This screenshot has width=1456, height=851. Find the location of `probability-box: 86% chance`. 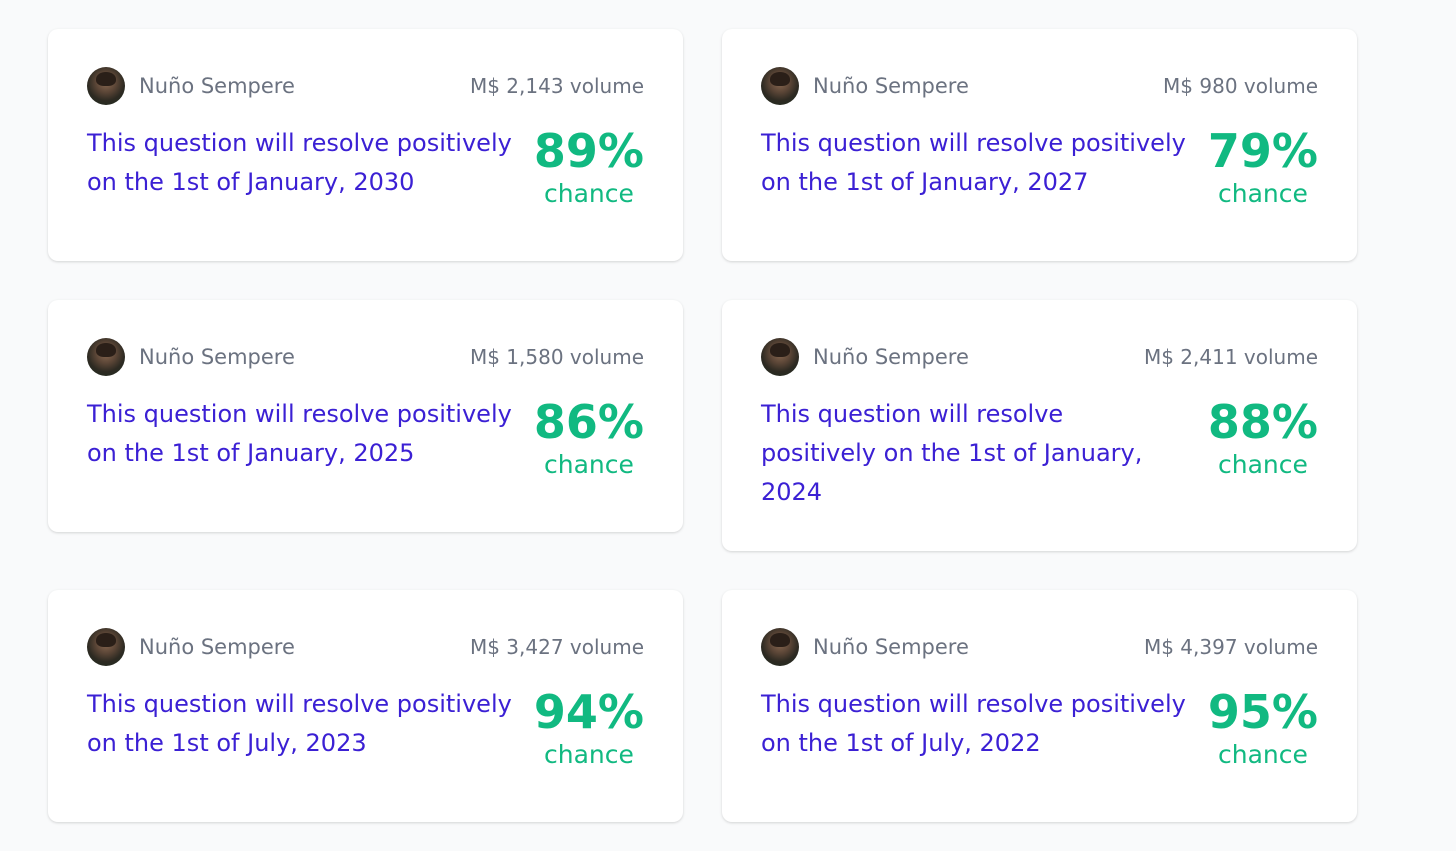

probability-box: 86% chance is located at coordinates (589, 439).